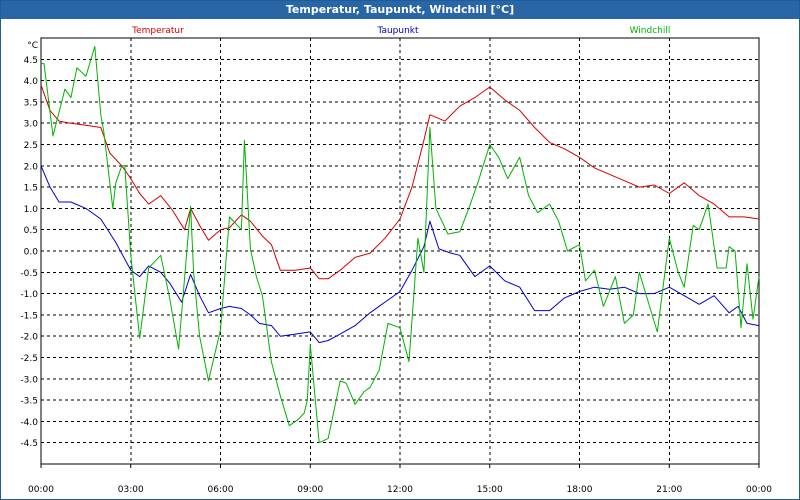 Image resolution: width=800 pixels, height=500 pixels. I want to click on legend-label-taupunkt: Taupunkt, so click(397, 31).